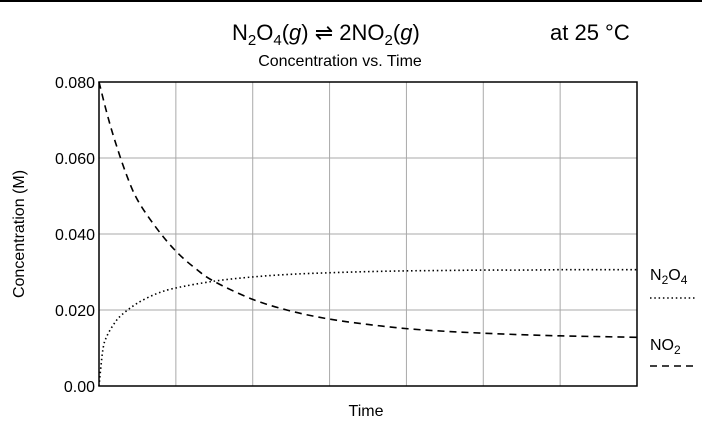 The width and height of the screenshot is (702, 422). Describe the element at coordinates (295, 32) in the screenshot. I see `reactant-phase: g` at that location.